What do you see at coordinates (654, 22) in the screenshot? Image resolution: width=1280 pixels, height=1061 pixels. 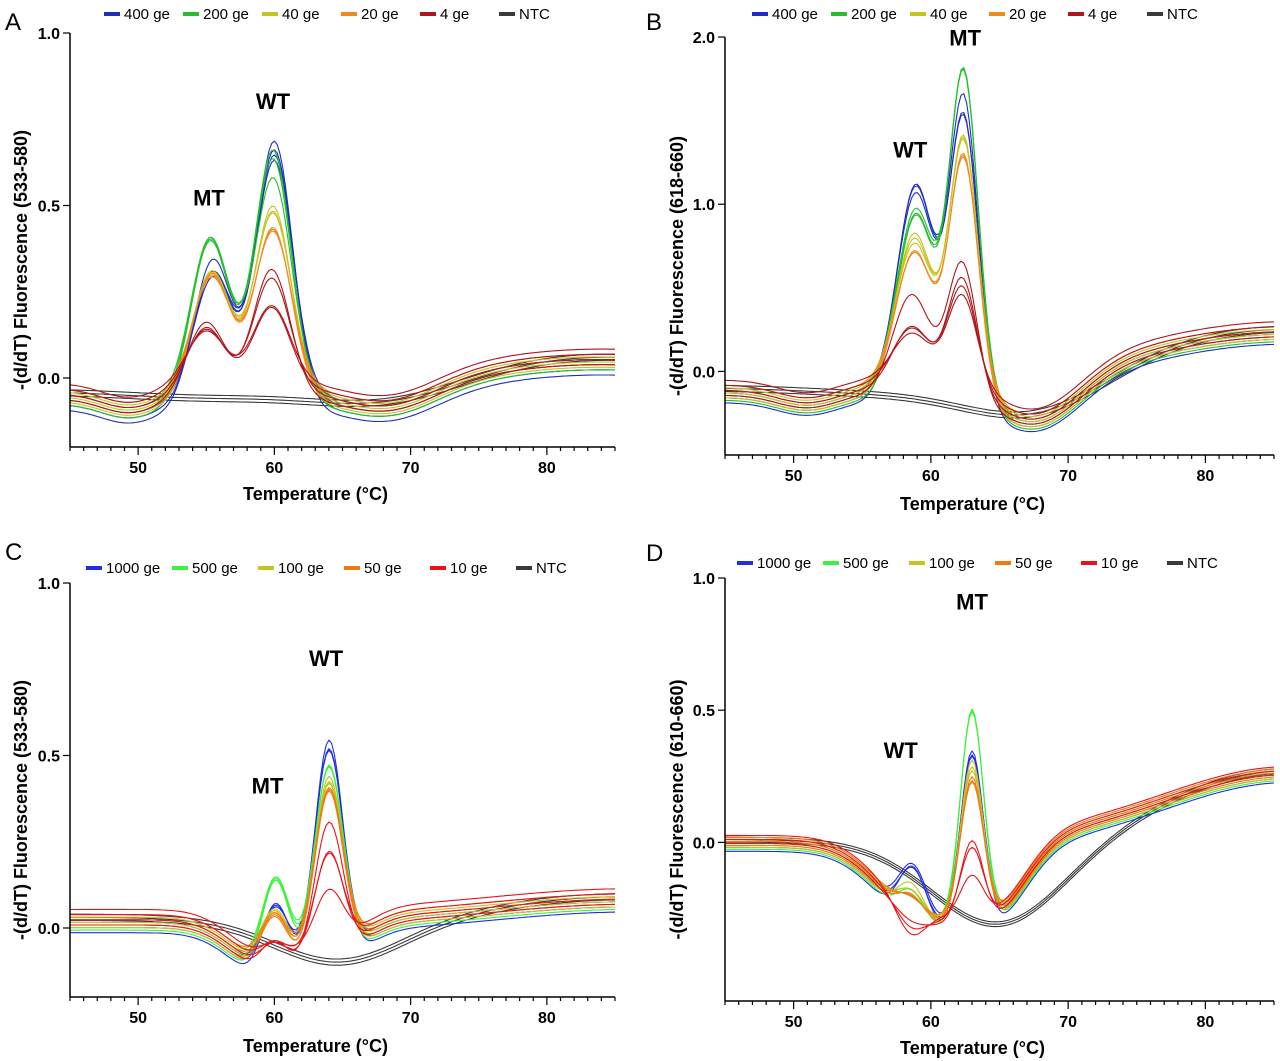 I see `panel-label: B` at bounding box center [654, 22].